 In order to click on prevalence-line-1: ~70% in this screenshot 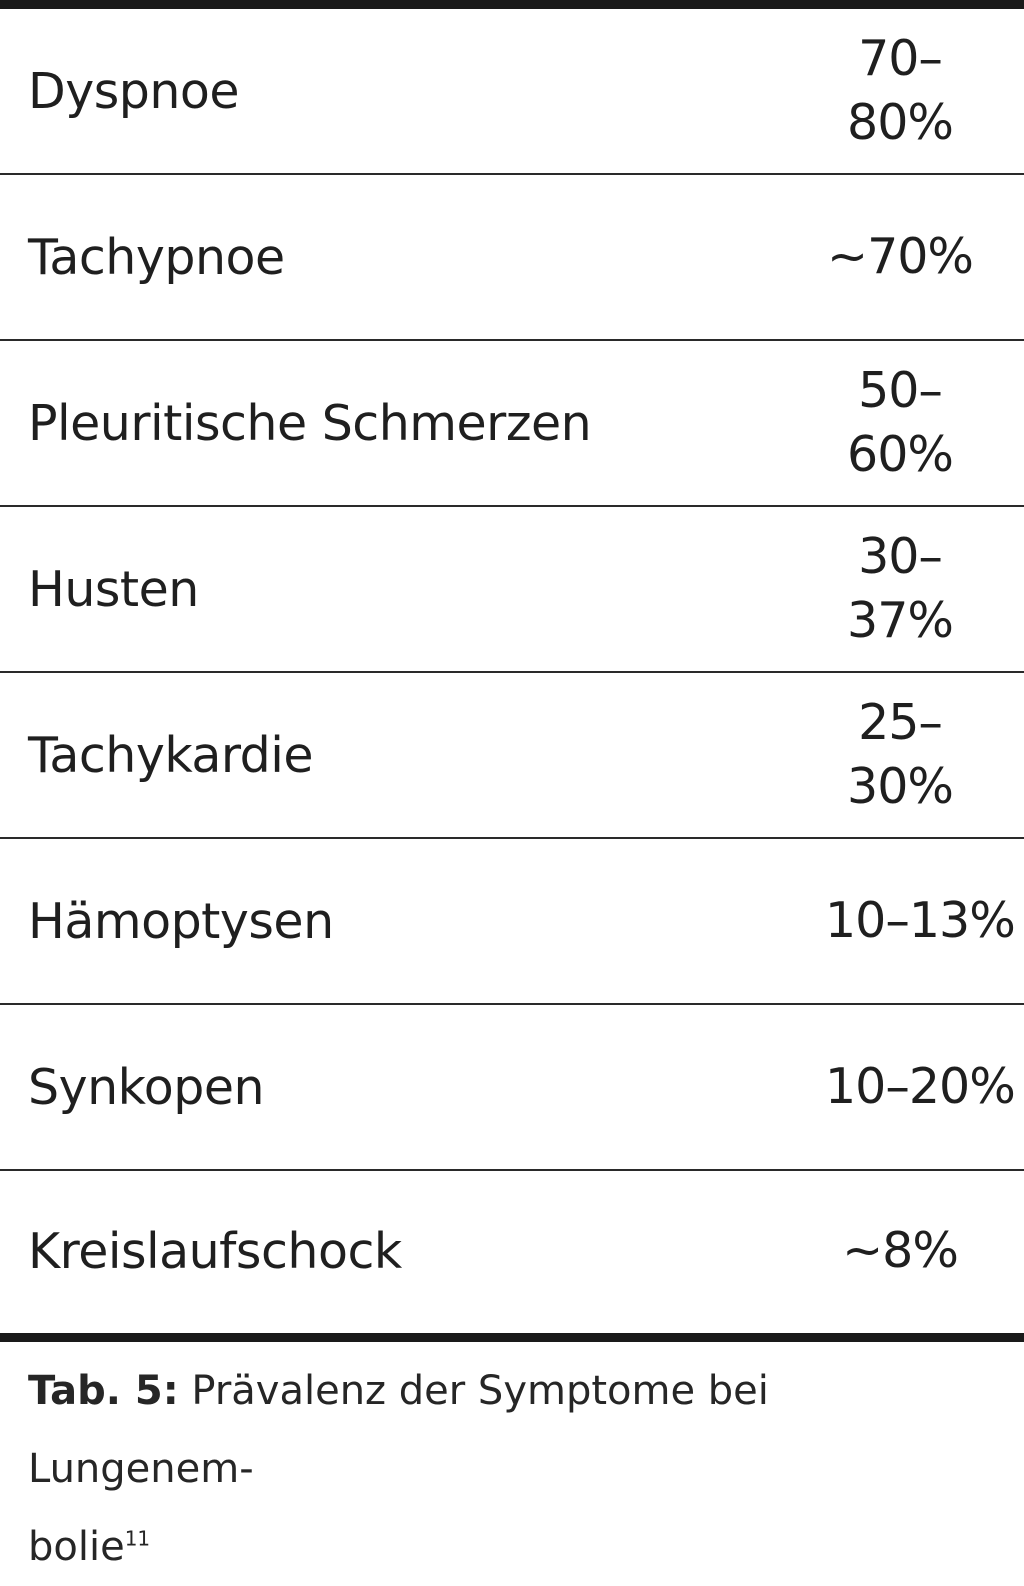, I will do `click(900, 256)`.